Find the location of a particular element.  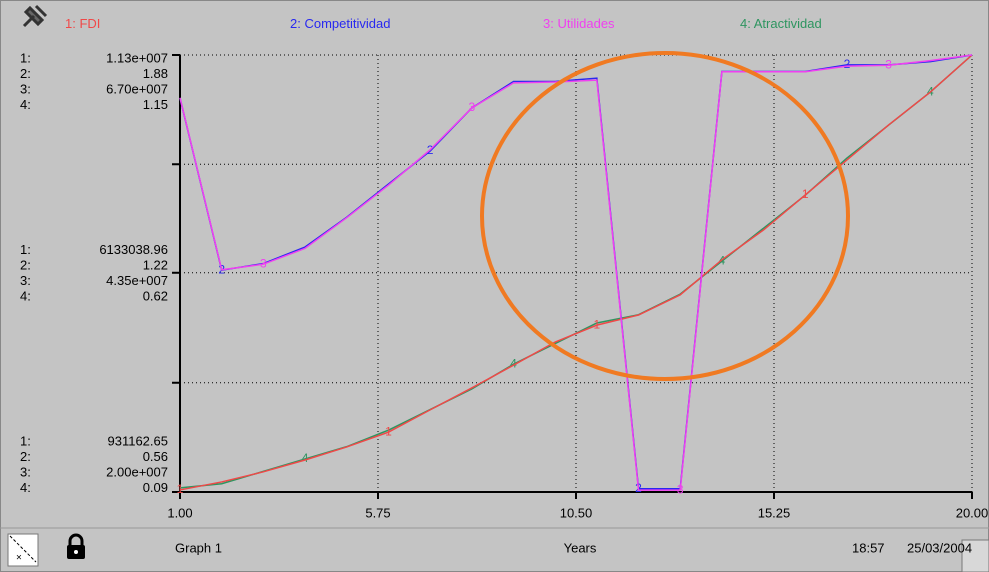

series-marker: 2 is located at coordinates (847, 64).